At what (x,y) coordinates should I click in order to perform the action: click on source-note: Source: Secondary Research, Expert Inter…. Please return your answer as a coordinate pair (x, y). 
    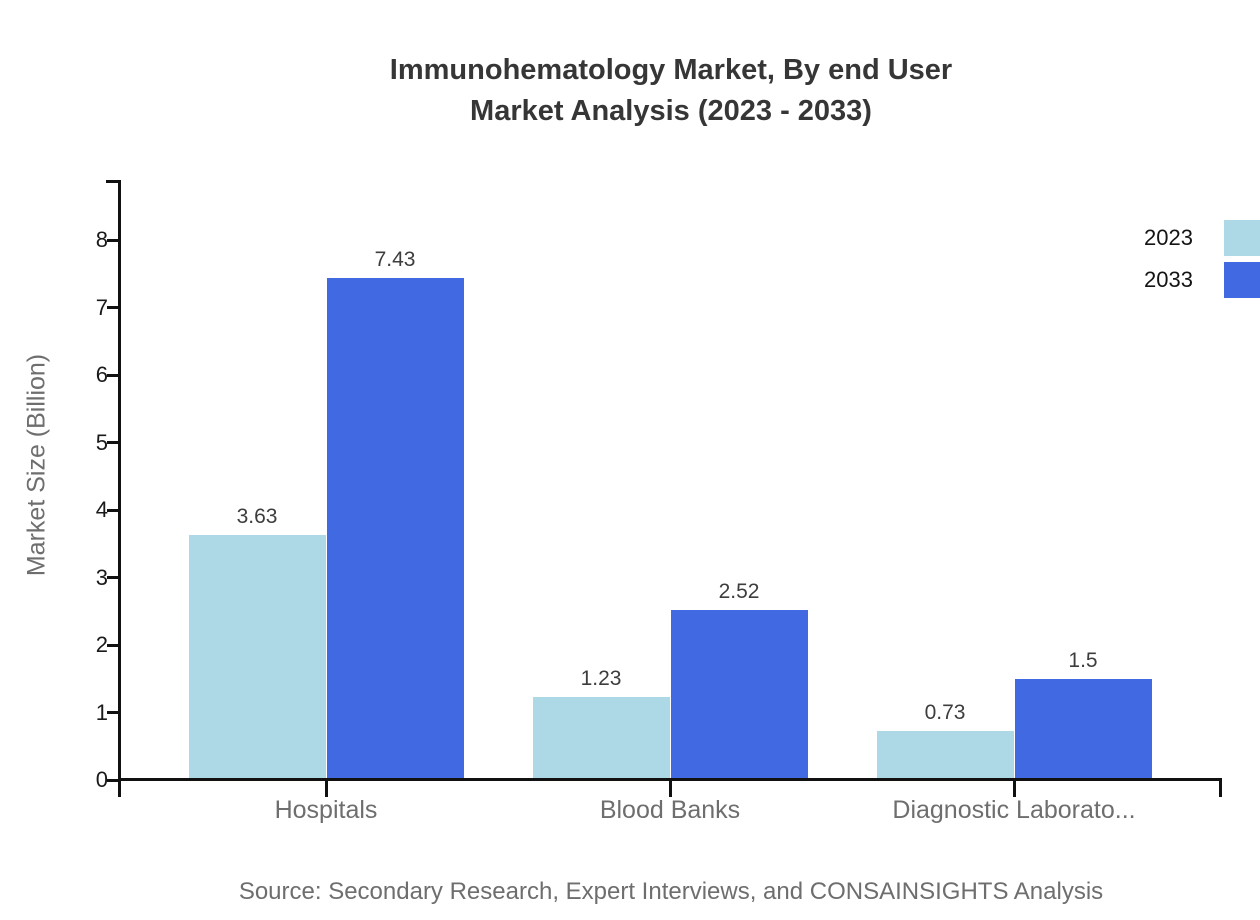
    Looking at the image, I should click on (671, 891).